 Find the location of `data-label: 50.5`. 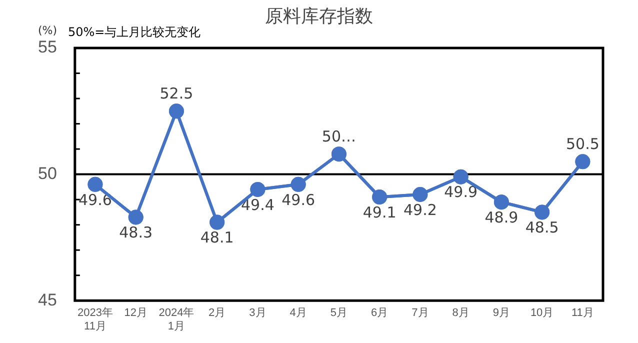

data-label: 50.5 is located at coordinates (583, 144).